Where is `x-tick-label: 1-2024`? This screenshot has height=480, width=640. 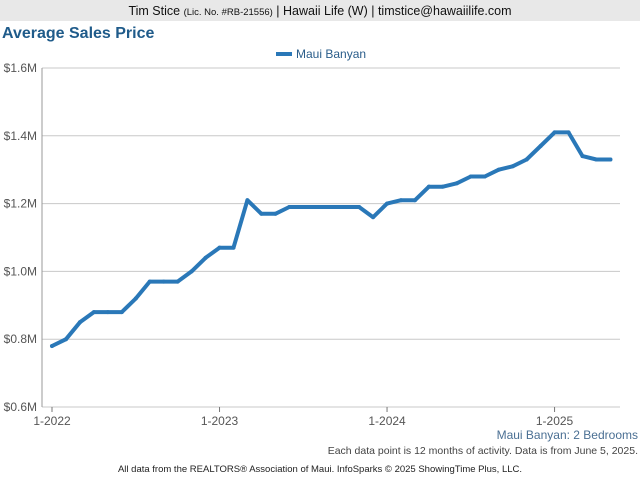
x-tick-label: 1-2024 is located at coordinates (387, 421).